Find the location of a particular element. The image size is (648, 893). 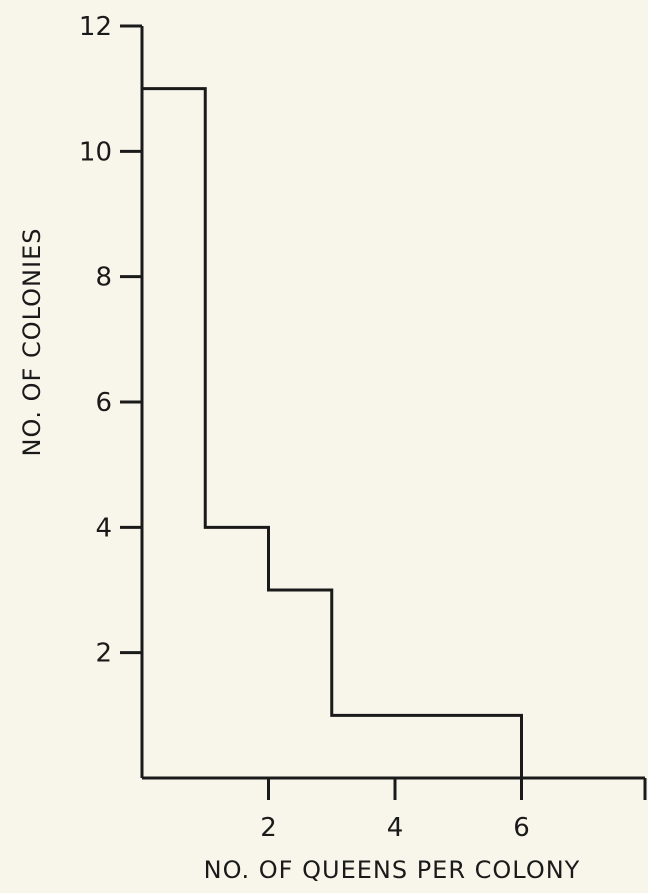

x-tick-label: 4 is located at coordinates (395, 828).